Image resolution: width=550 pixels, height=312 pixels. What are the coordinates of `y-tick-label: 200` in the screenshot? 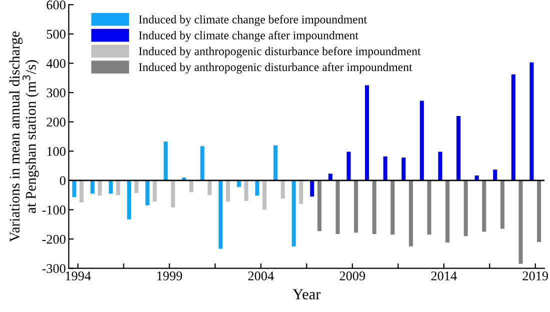 It's located at (56, 122).